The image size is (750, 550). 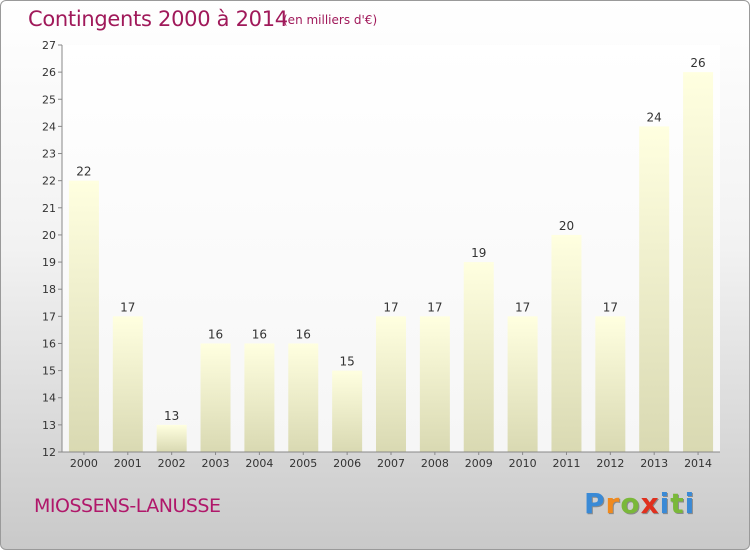 What do you see at coordinates (49, 99) in the screenshot?
I see `y-tick-label-25: 25` at bounding box center [49, 99].